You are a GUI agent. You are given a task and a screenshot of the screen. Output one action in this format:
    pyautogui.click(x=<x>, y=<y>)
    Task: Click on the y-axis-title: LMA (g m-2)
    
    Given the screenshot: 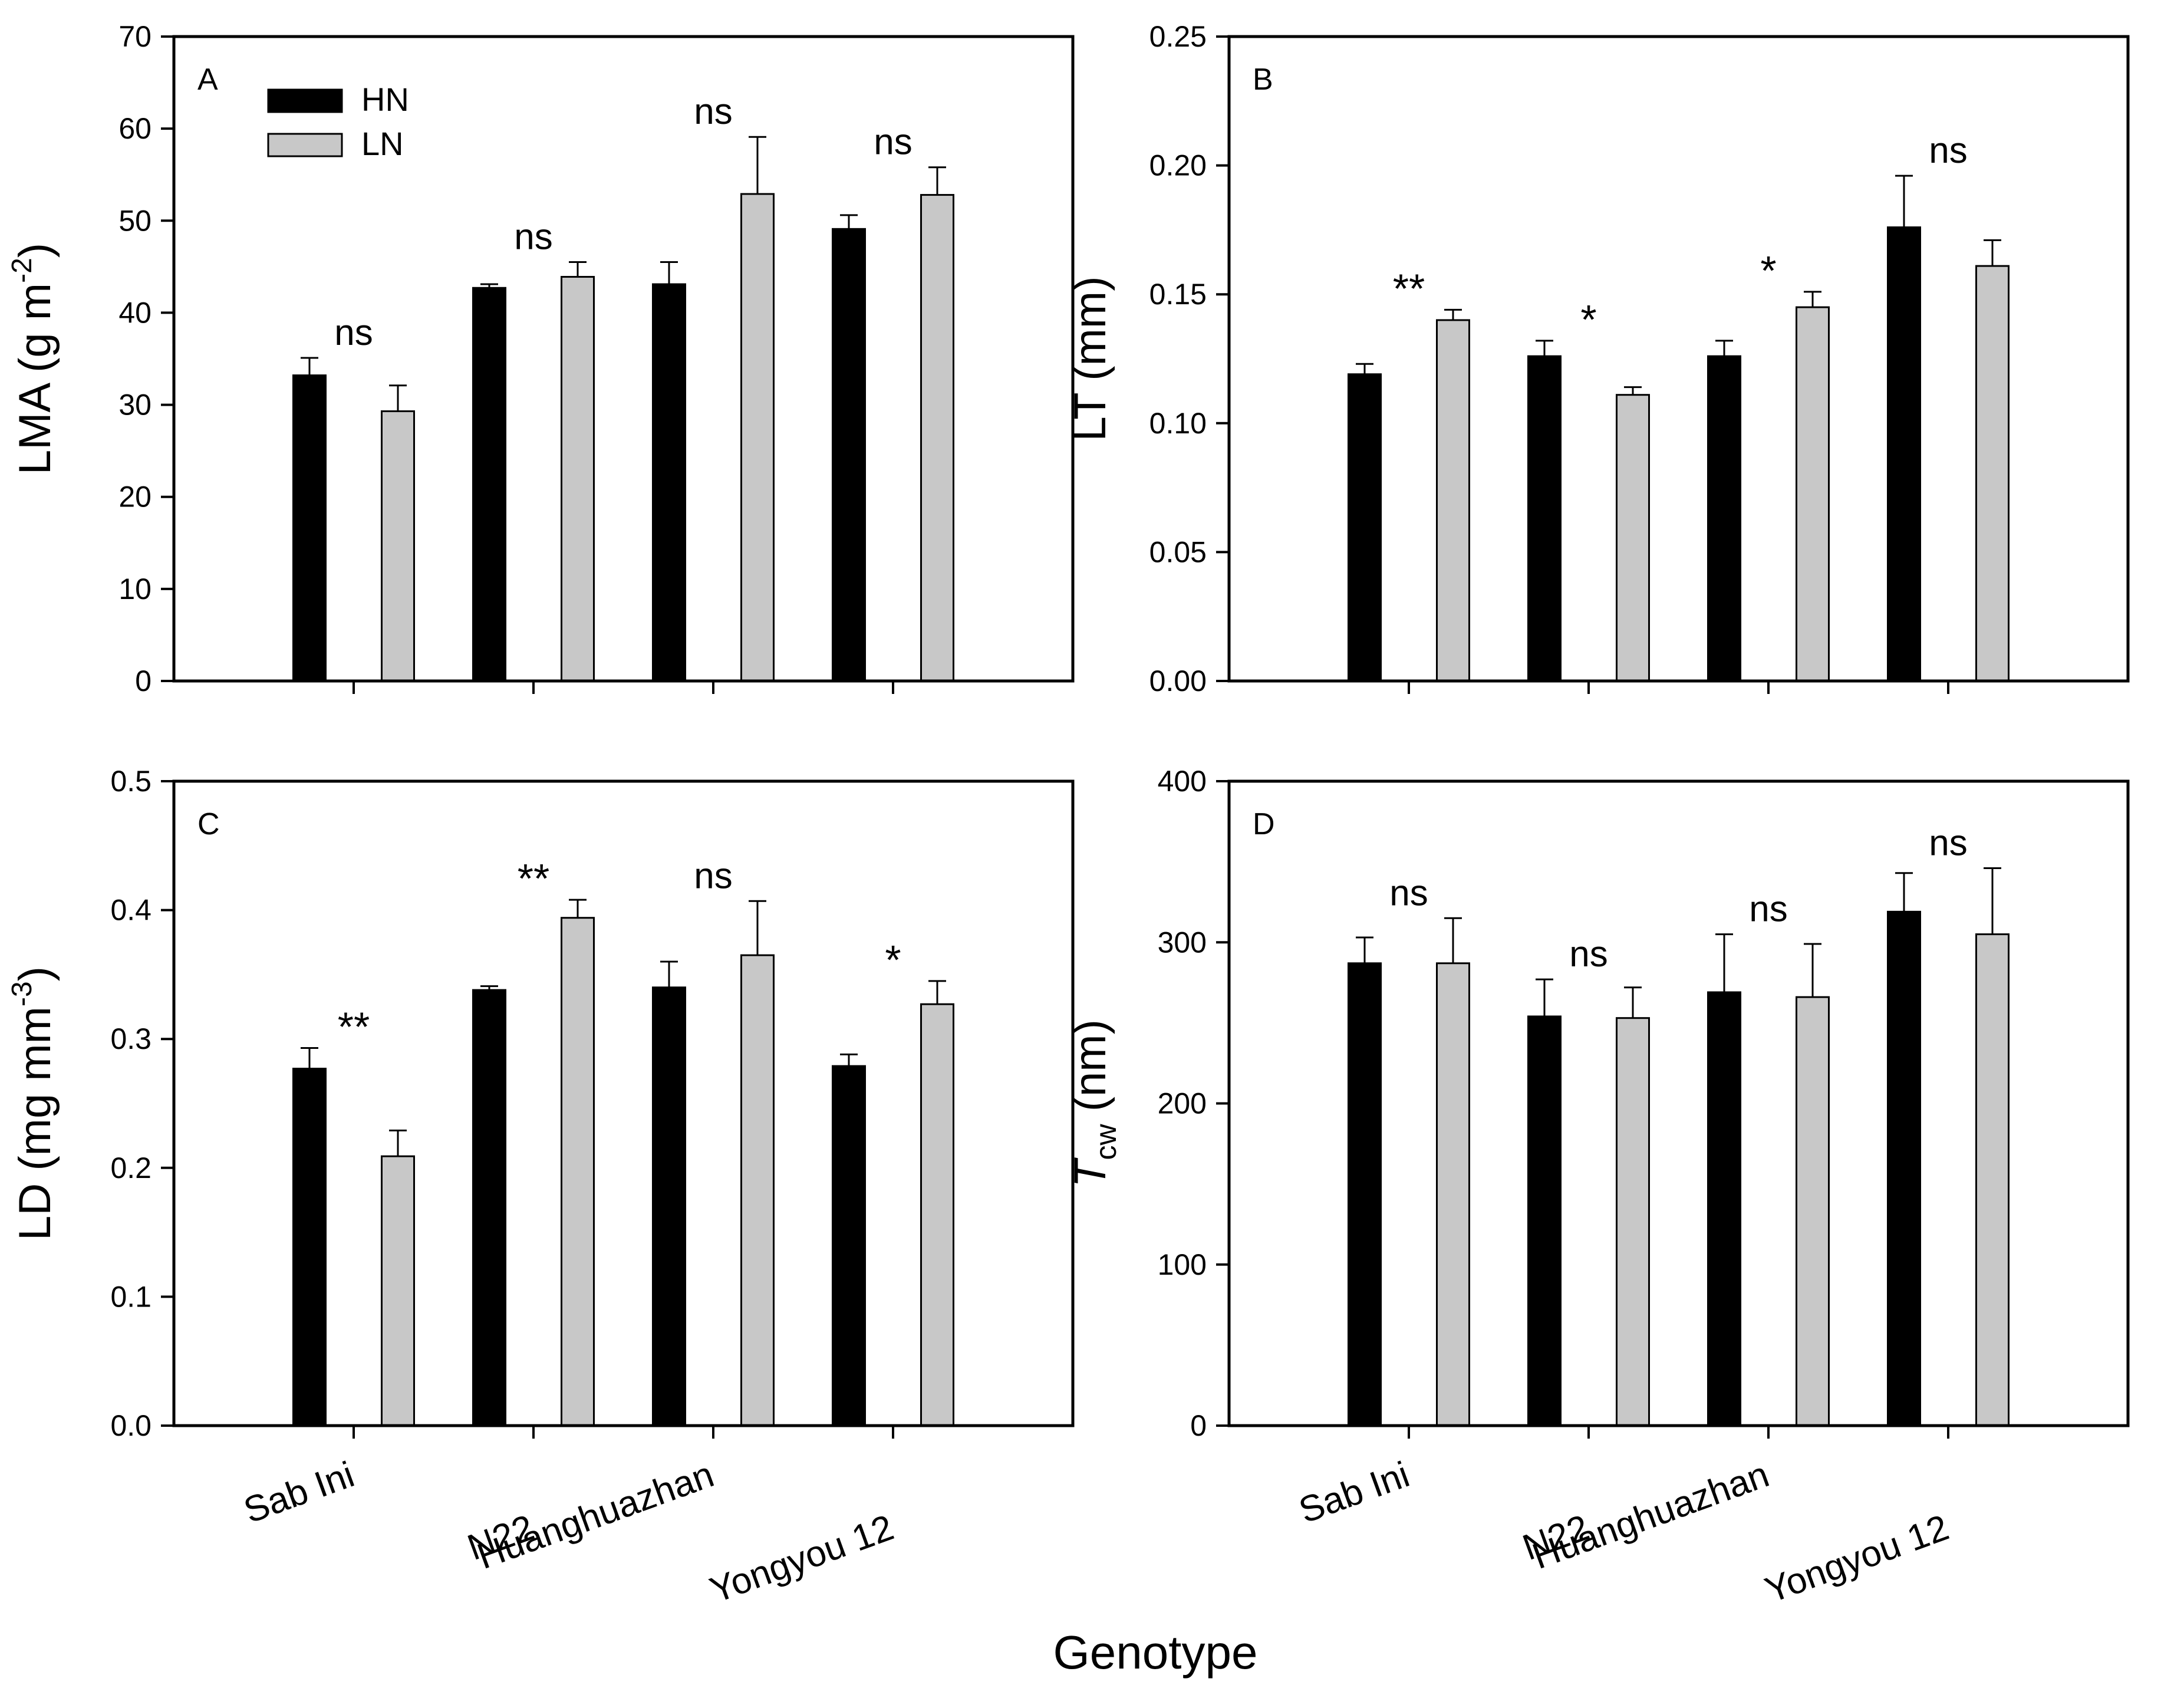 What is the action you would take?
    pyautogui.click(x=33, y=359)
    